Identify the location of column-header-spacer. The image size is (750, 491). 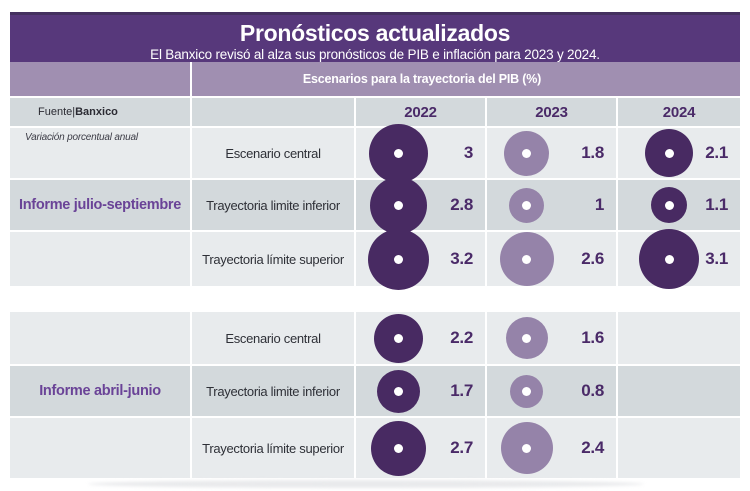
(273, 112).